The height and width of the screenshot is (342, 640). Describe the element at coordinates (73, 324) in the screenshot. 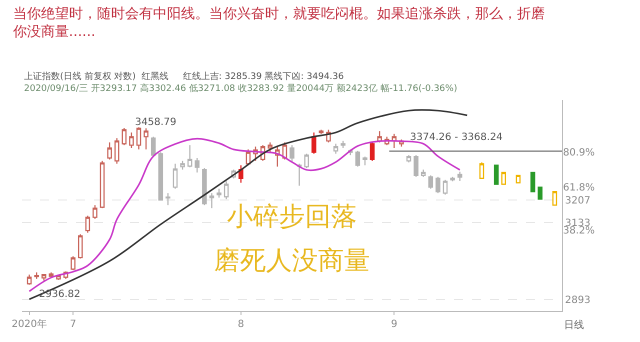

I see `x-tick-label: 7` at that location.